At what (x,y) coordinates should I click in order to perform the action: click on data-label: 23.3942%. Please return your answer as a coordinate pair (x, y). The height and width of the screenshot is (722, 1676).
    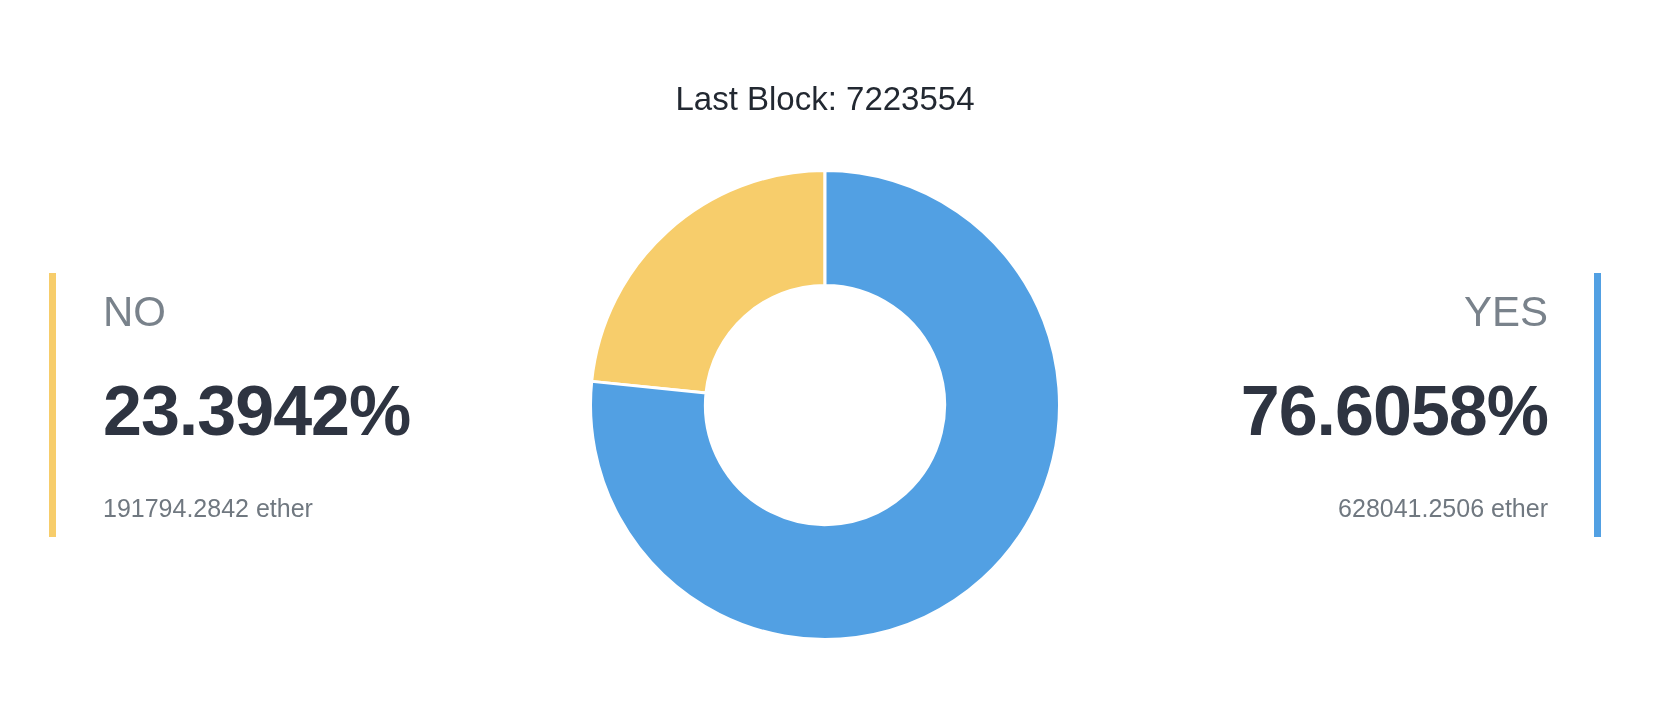
    Looking at the image, I should click on (257, 411).